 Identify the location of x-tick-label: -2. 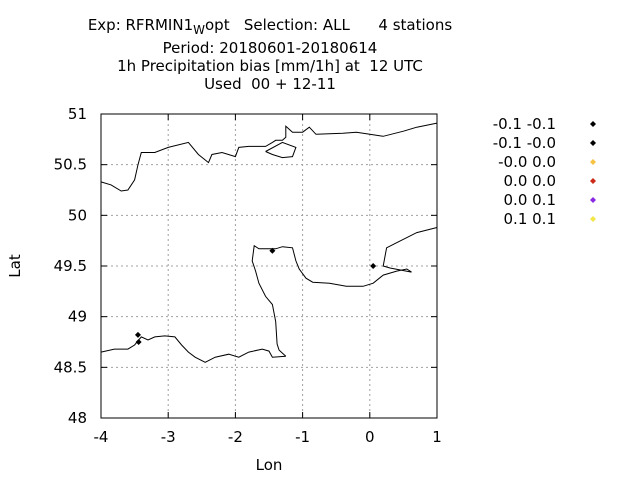
(235, 437).